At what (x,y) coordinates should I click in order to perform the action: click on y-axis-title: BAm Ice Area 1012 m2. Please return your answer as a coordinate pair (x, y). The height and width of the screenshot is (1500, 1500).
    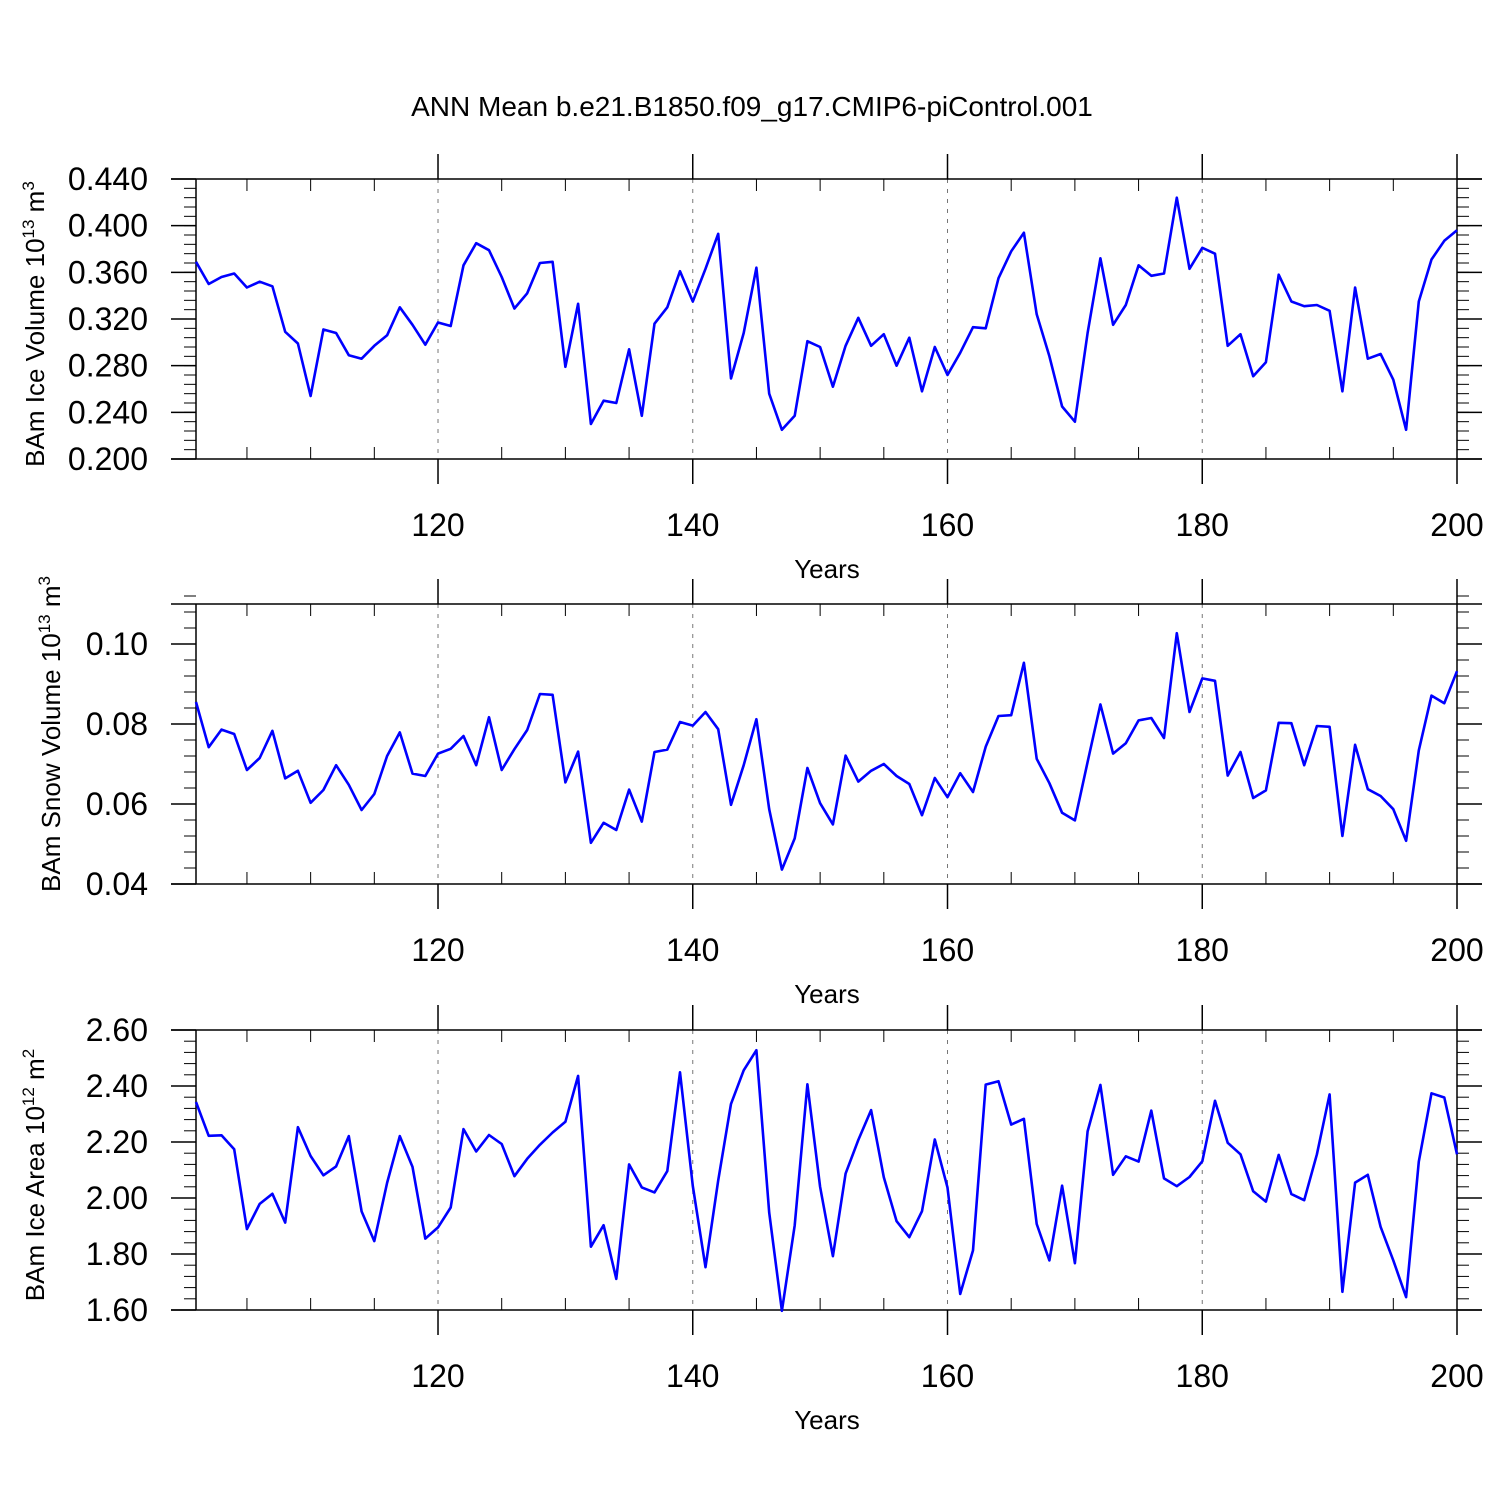
    Looking at the image, I should click on (34, 1175).